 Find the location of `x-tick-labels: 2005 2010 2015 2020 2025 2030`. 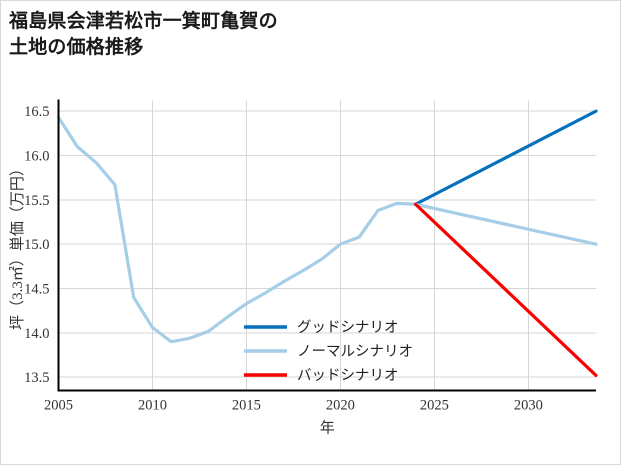

x-tick-labels: 2005 2010 2015 2020 2025 2030 is located at coordinates (293, 406).